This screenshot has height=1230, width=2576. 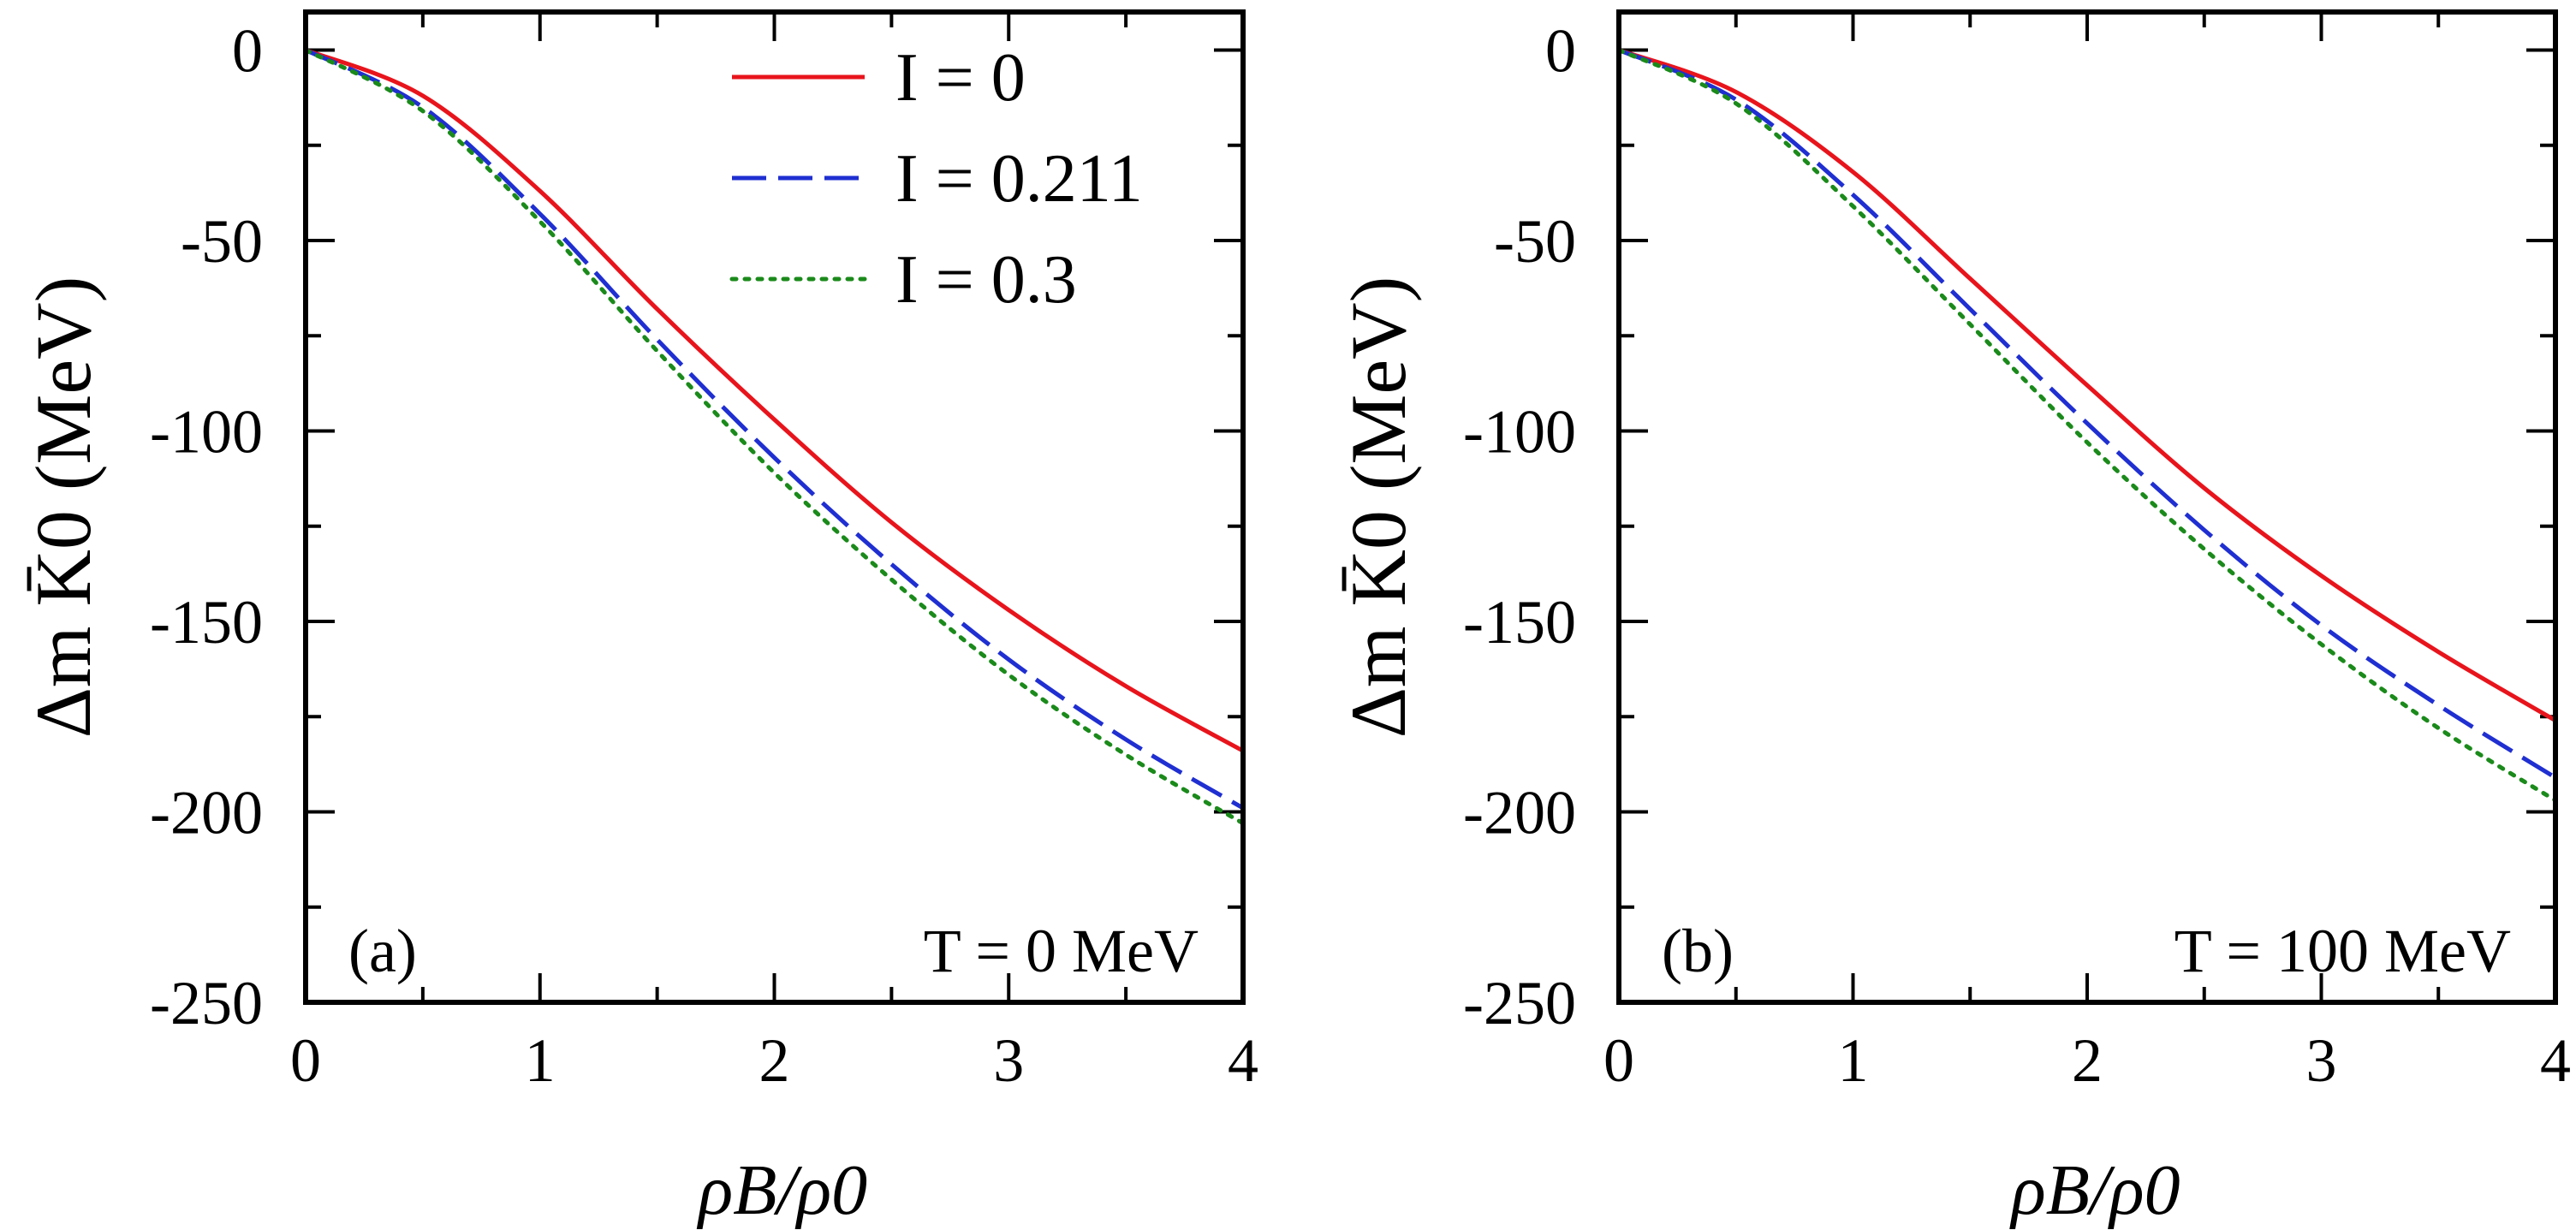 I want to click on temperature-annotation: T = 0 MeV, so click(x=1061, y=951).